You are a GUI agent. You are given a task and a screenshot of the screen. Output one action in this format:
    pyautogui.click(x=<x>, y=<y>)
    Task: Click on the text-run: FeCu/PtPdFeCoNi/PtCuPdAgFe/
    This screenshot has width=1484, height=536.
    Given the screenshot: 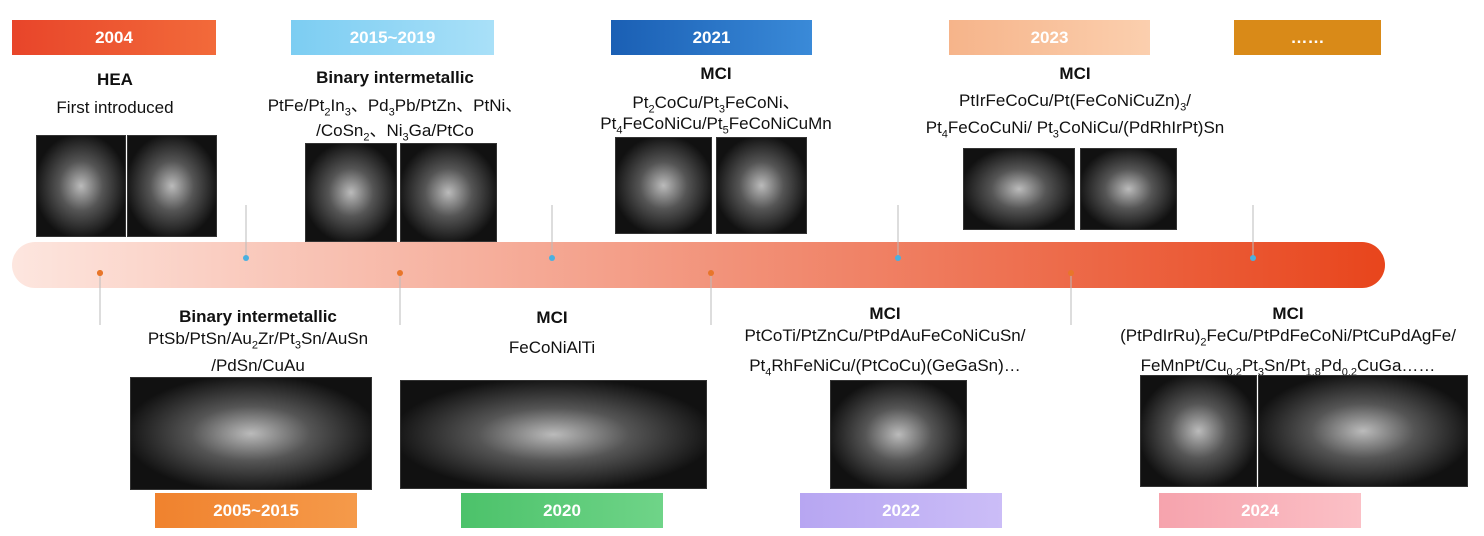 What is the action you would take?
    pyautogui.click(x=1331, y=335)
    